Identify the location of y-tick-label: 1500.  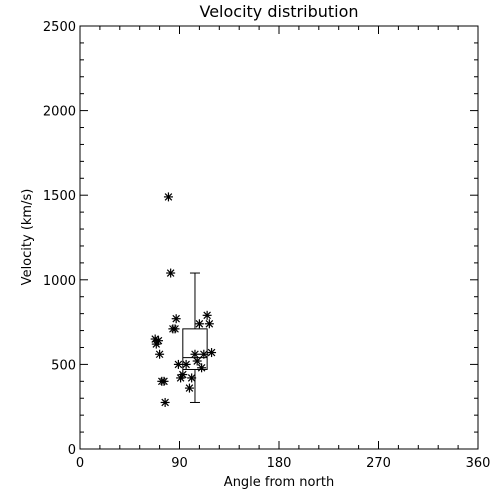
(59, 196).